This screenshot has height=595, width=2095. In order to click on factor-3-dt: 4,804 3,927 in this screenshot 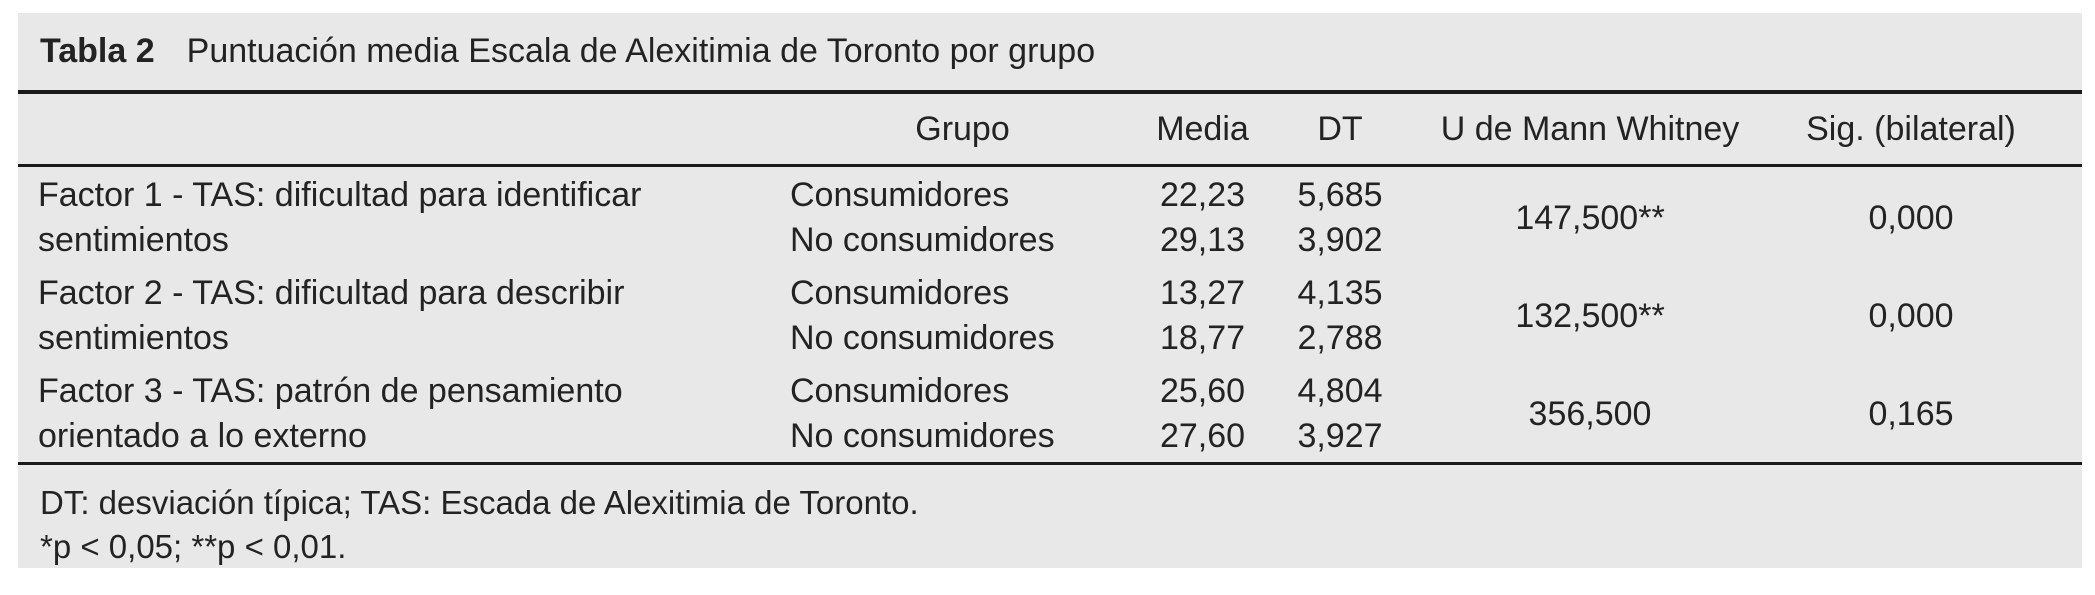, I will do `click(1340, 414)`.